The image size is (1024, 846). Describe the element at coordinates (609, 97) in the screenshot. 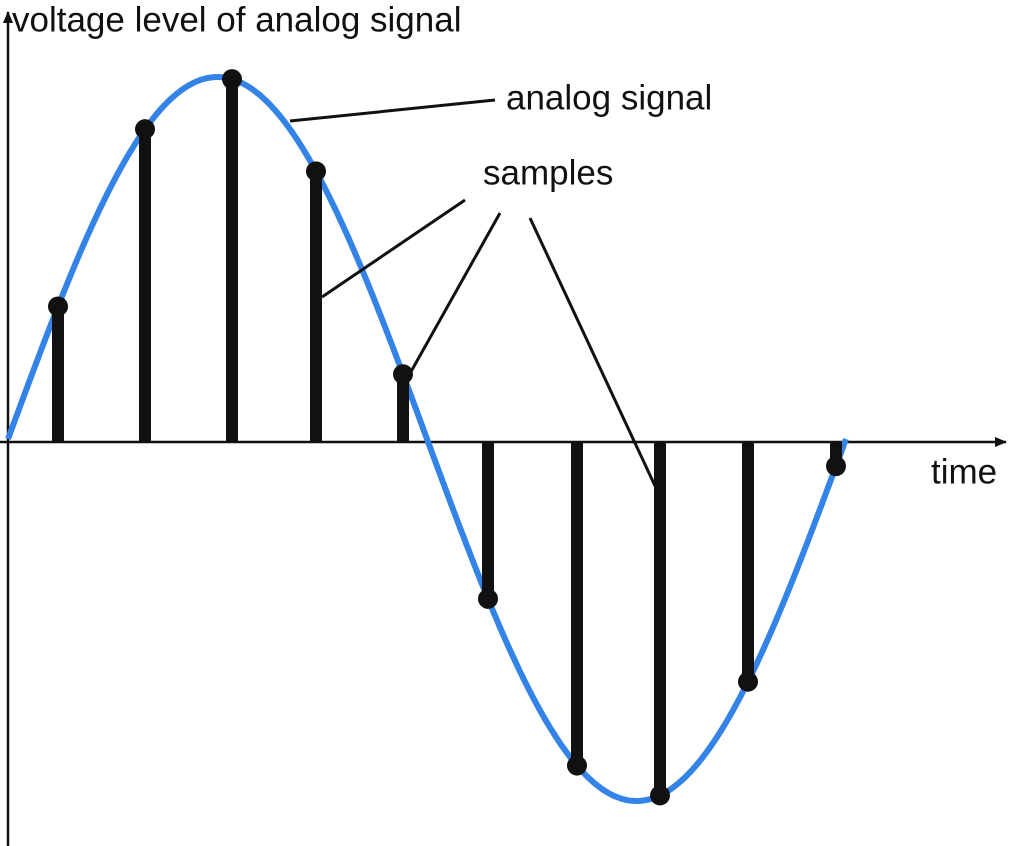

I see `callout-label: analog signal` at that location.